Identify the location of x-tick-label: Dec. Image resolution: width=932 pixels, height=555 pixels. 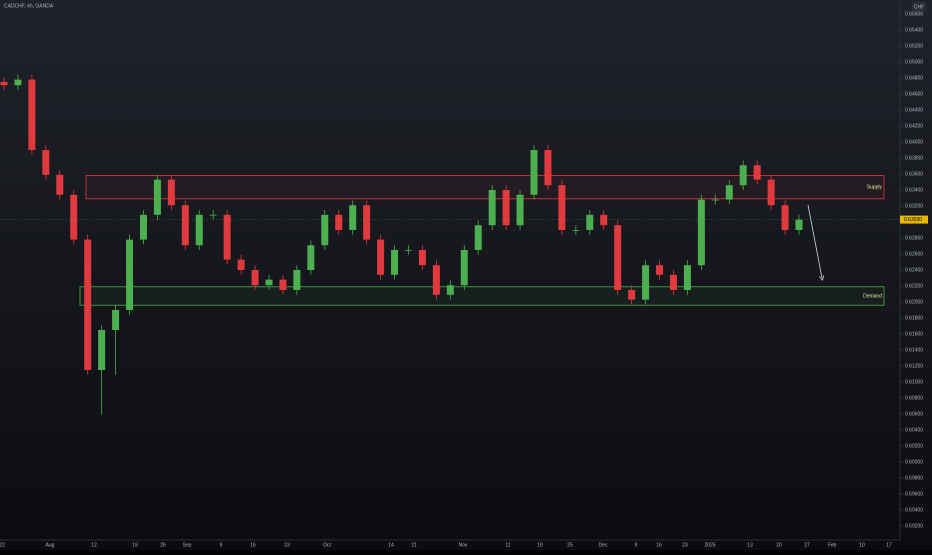
(603, 545).